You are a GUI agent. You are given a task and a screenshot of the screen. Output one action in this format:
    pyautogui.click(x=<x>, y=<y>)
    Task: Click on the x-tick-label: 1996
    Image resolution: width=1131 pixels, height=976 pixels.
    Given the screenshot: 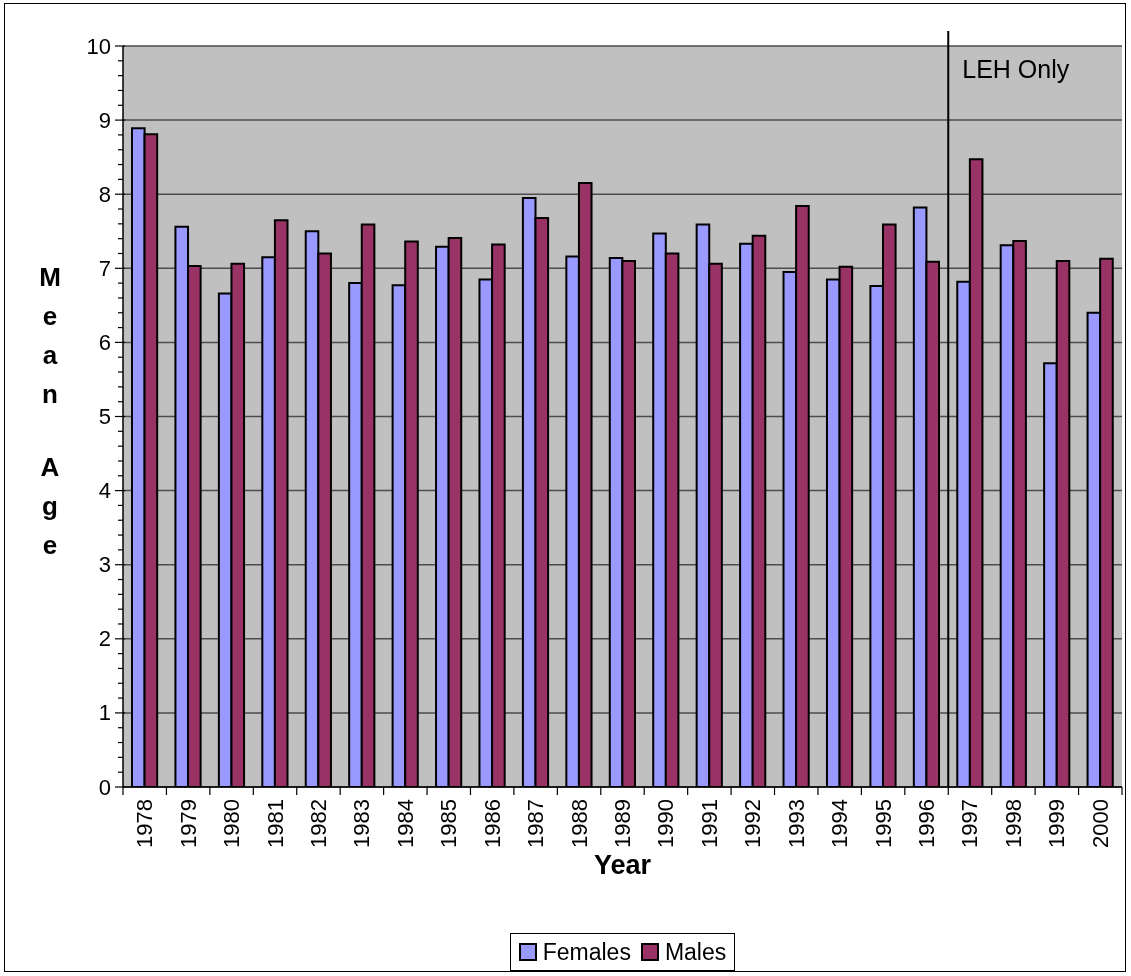 What is the action you would take?
    pyautogui.click(x=927, y=823)
    